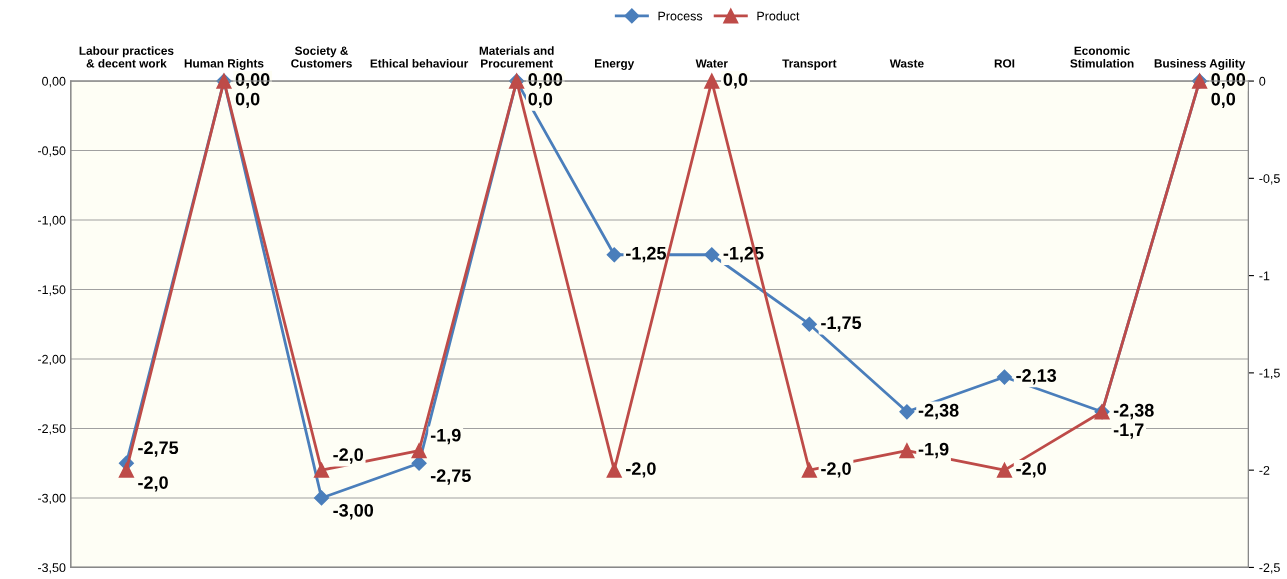 The height and width of the screenshot is (579, 1287). What do you see at coordinates (1262, 81) in the screenshot?
I see `y2-tick-label: 0` at bounding box center [1262, 81].